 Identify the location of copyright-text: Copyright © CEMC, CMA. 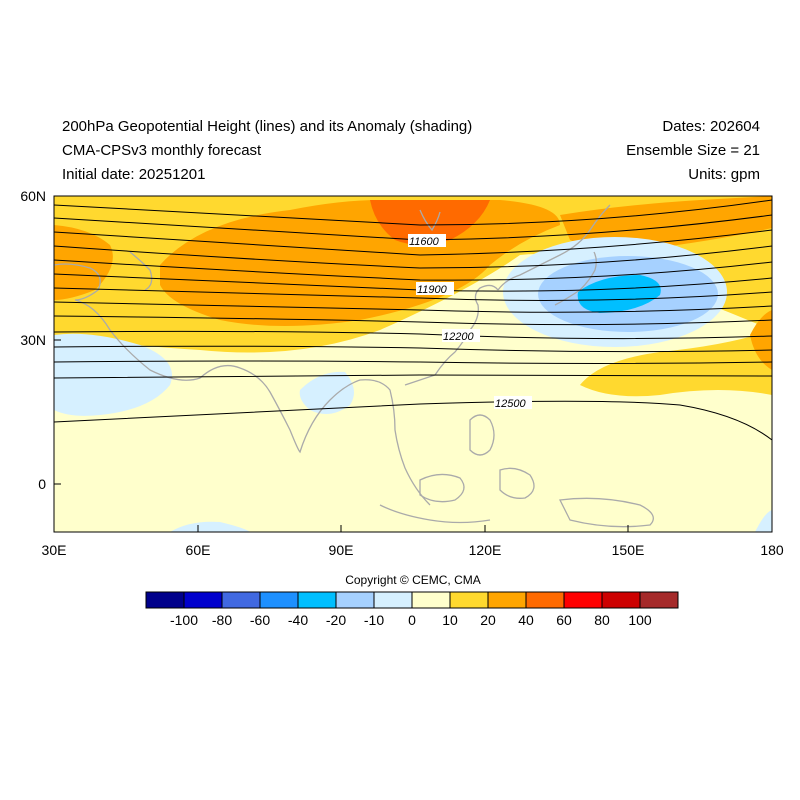
(413, 580).